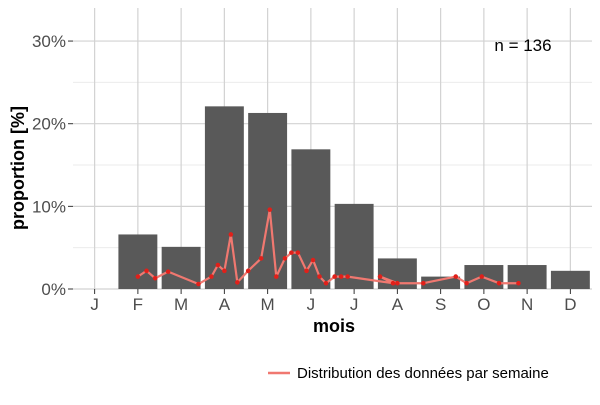 This screenshot has width=600, height=405. Describe the element at coordinates (423, 373) in the screenshot. I see `legend-label: Distribution des données par semaine` at that location.